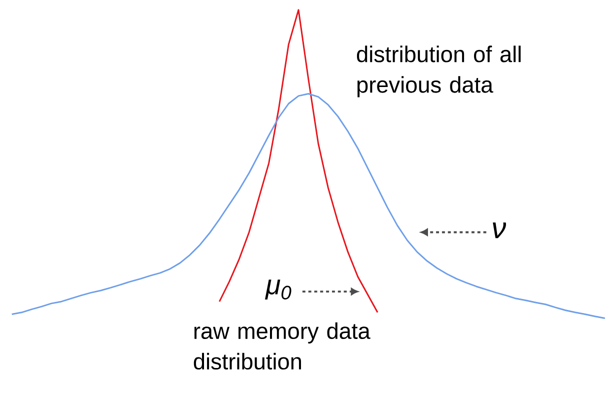  What do you see at coordinates (282, 346) in the screenshot?
I see `text: raw memory data distribution` at bounding box center [282, 346].